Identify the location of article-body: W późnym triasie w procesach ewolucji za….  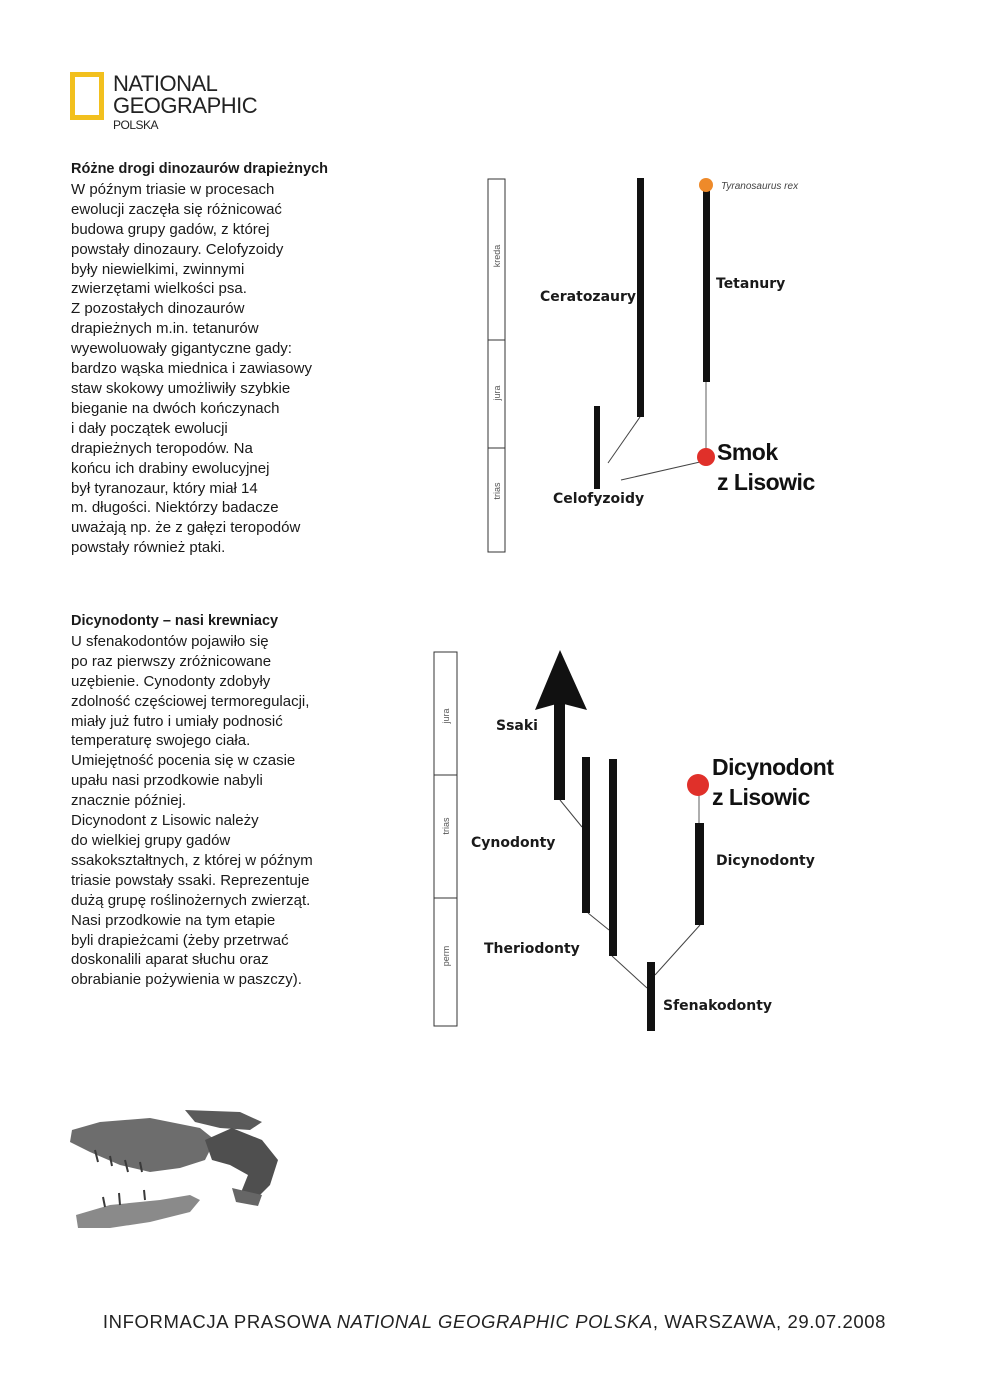
(191, 368).